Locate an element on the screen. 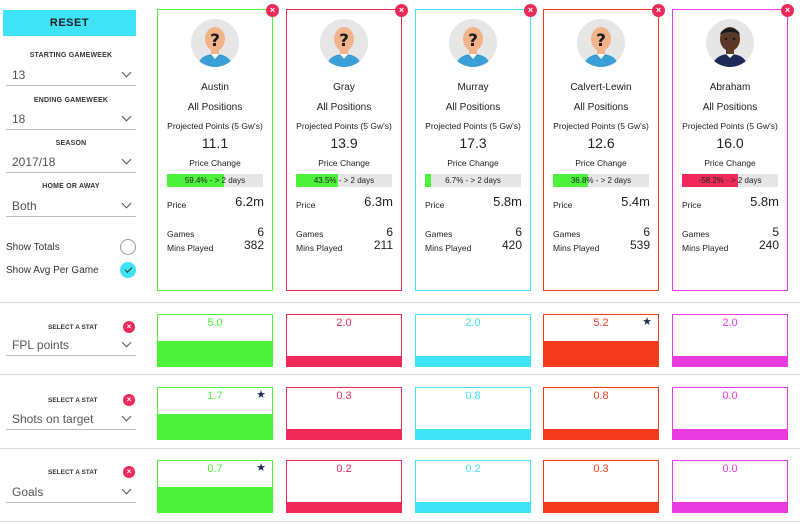 The image size is (800, 524). show-totals-toggle: Show Totals is located at coordinates (71, 247).